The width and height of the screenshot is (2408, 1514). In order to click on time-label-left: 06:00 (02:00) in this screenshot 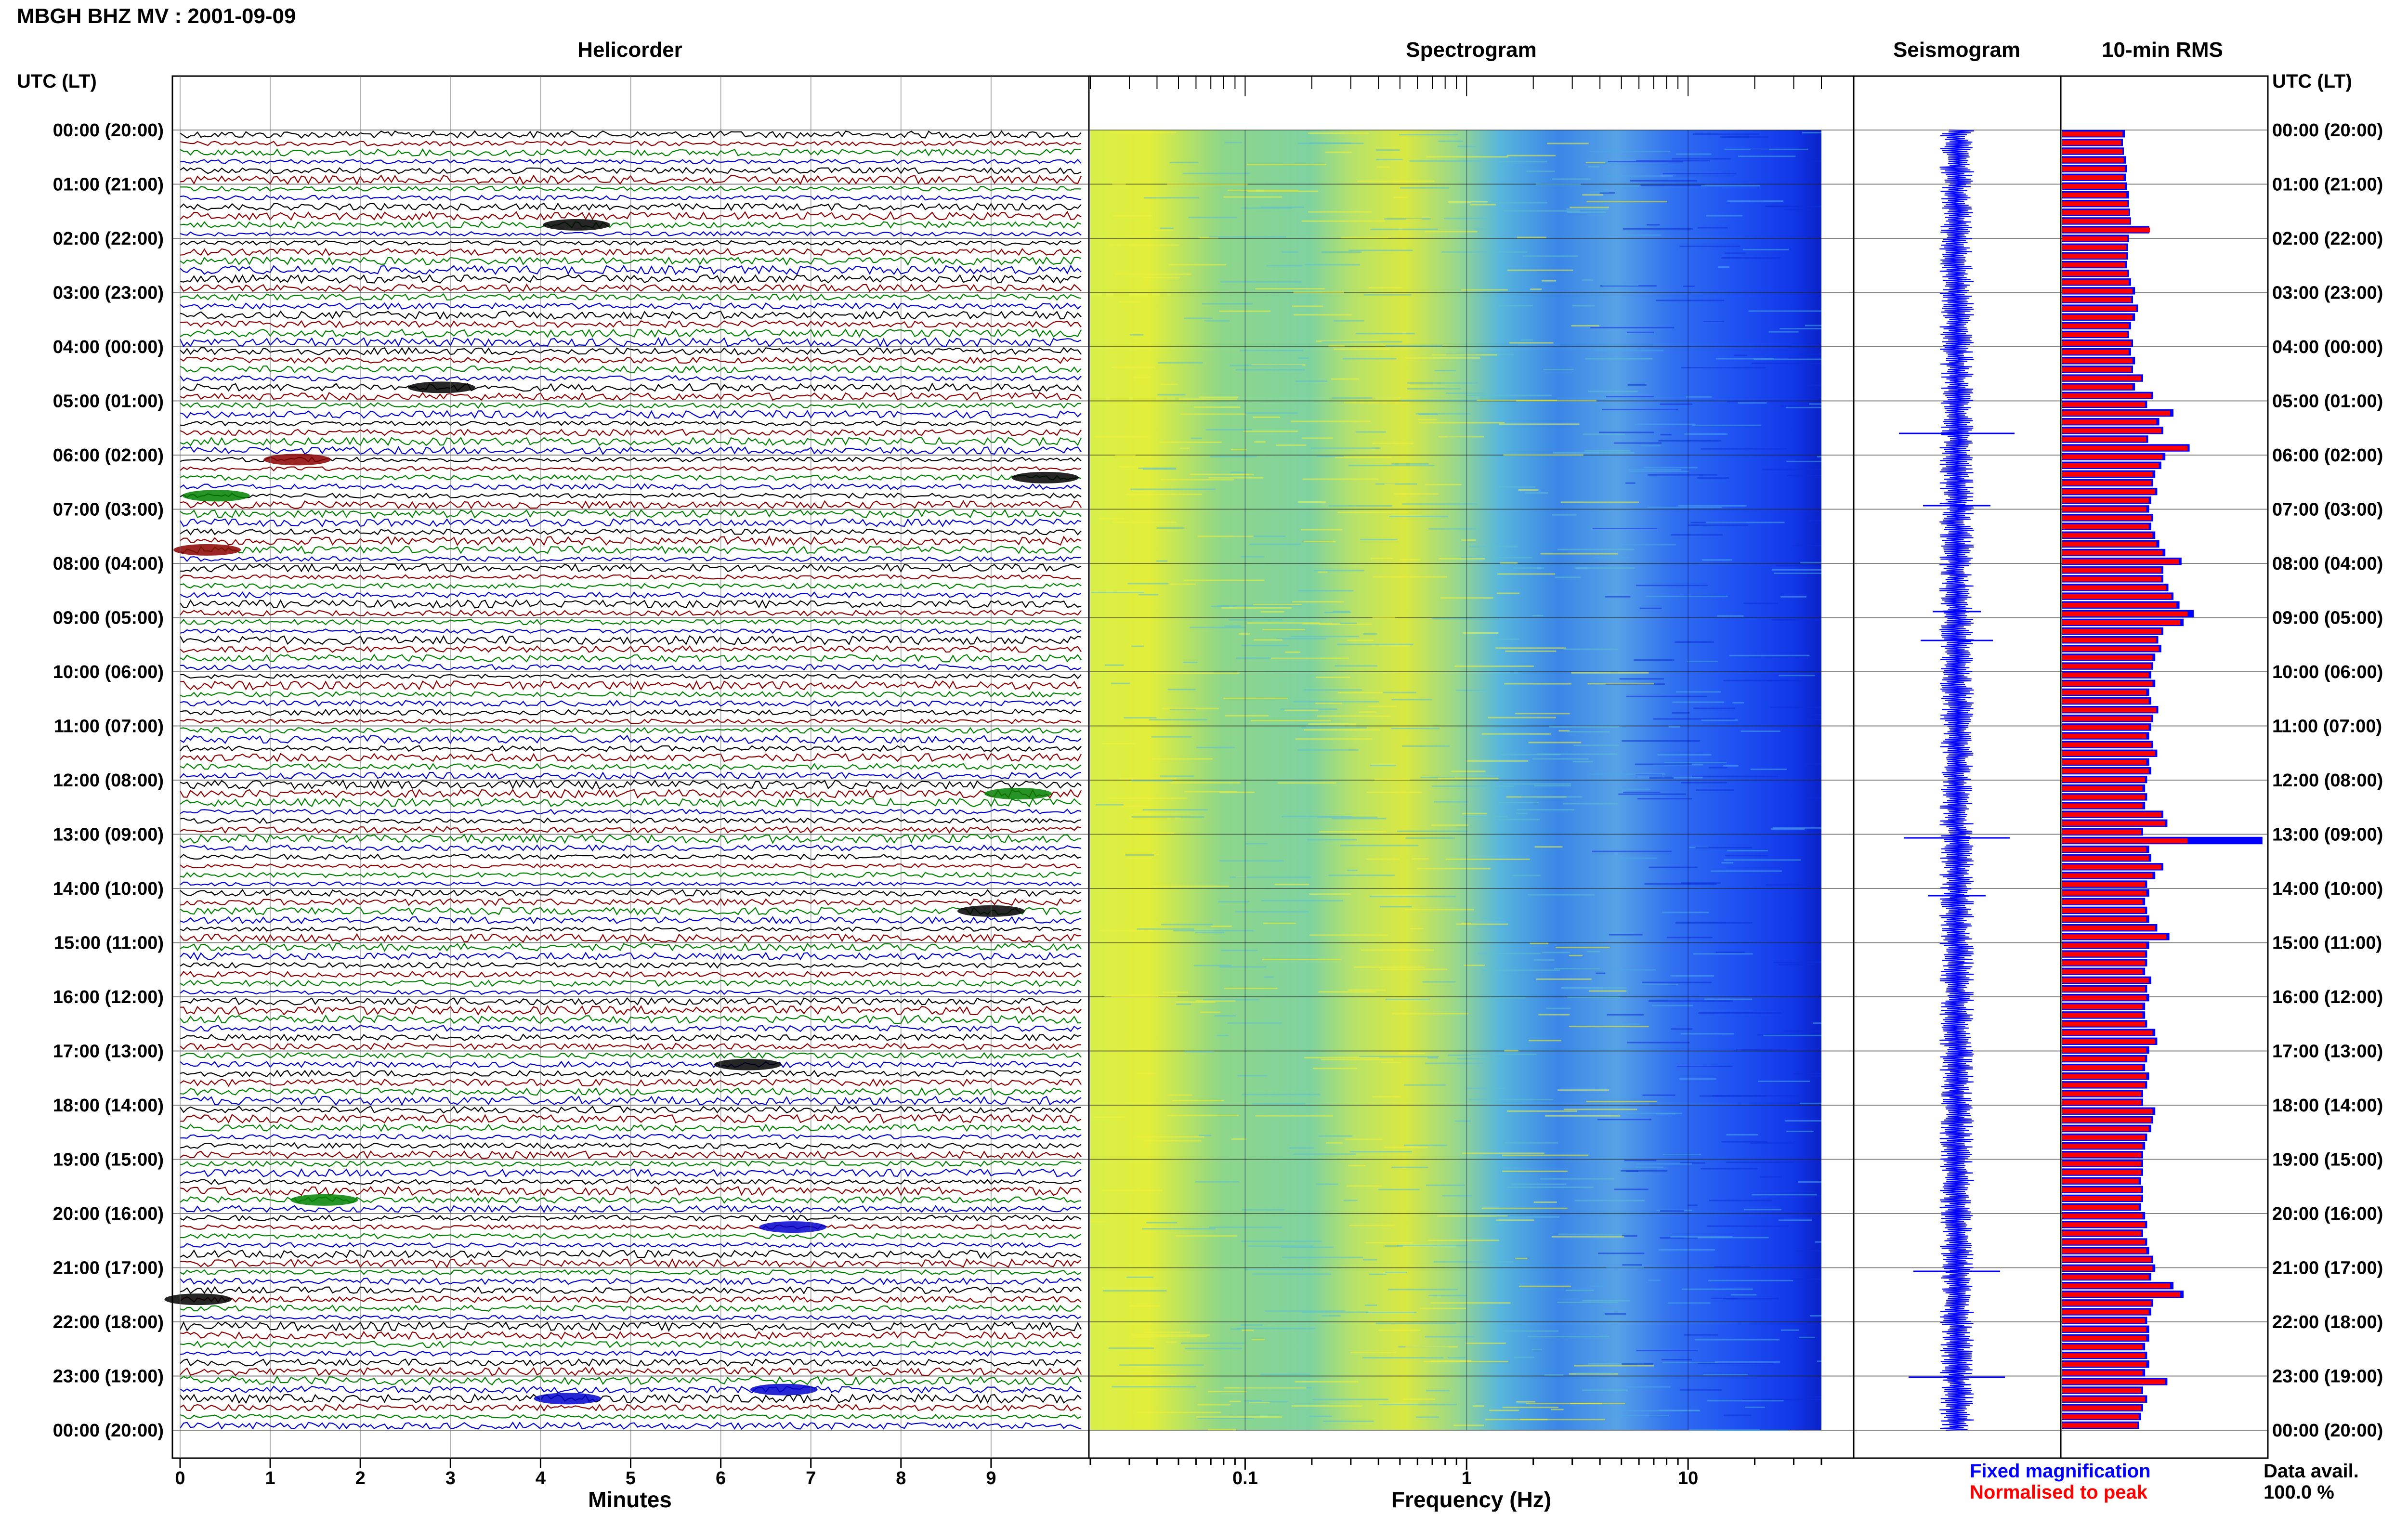, I will do `click(108, 455)`.